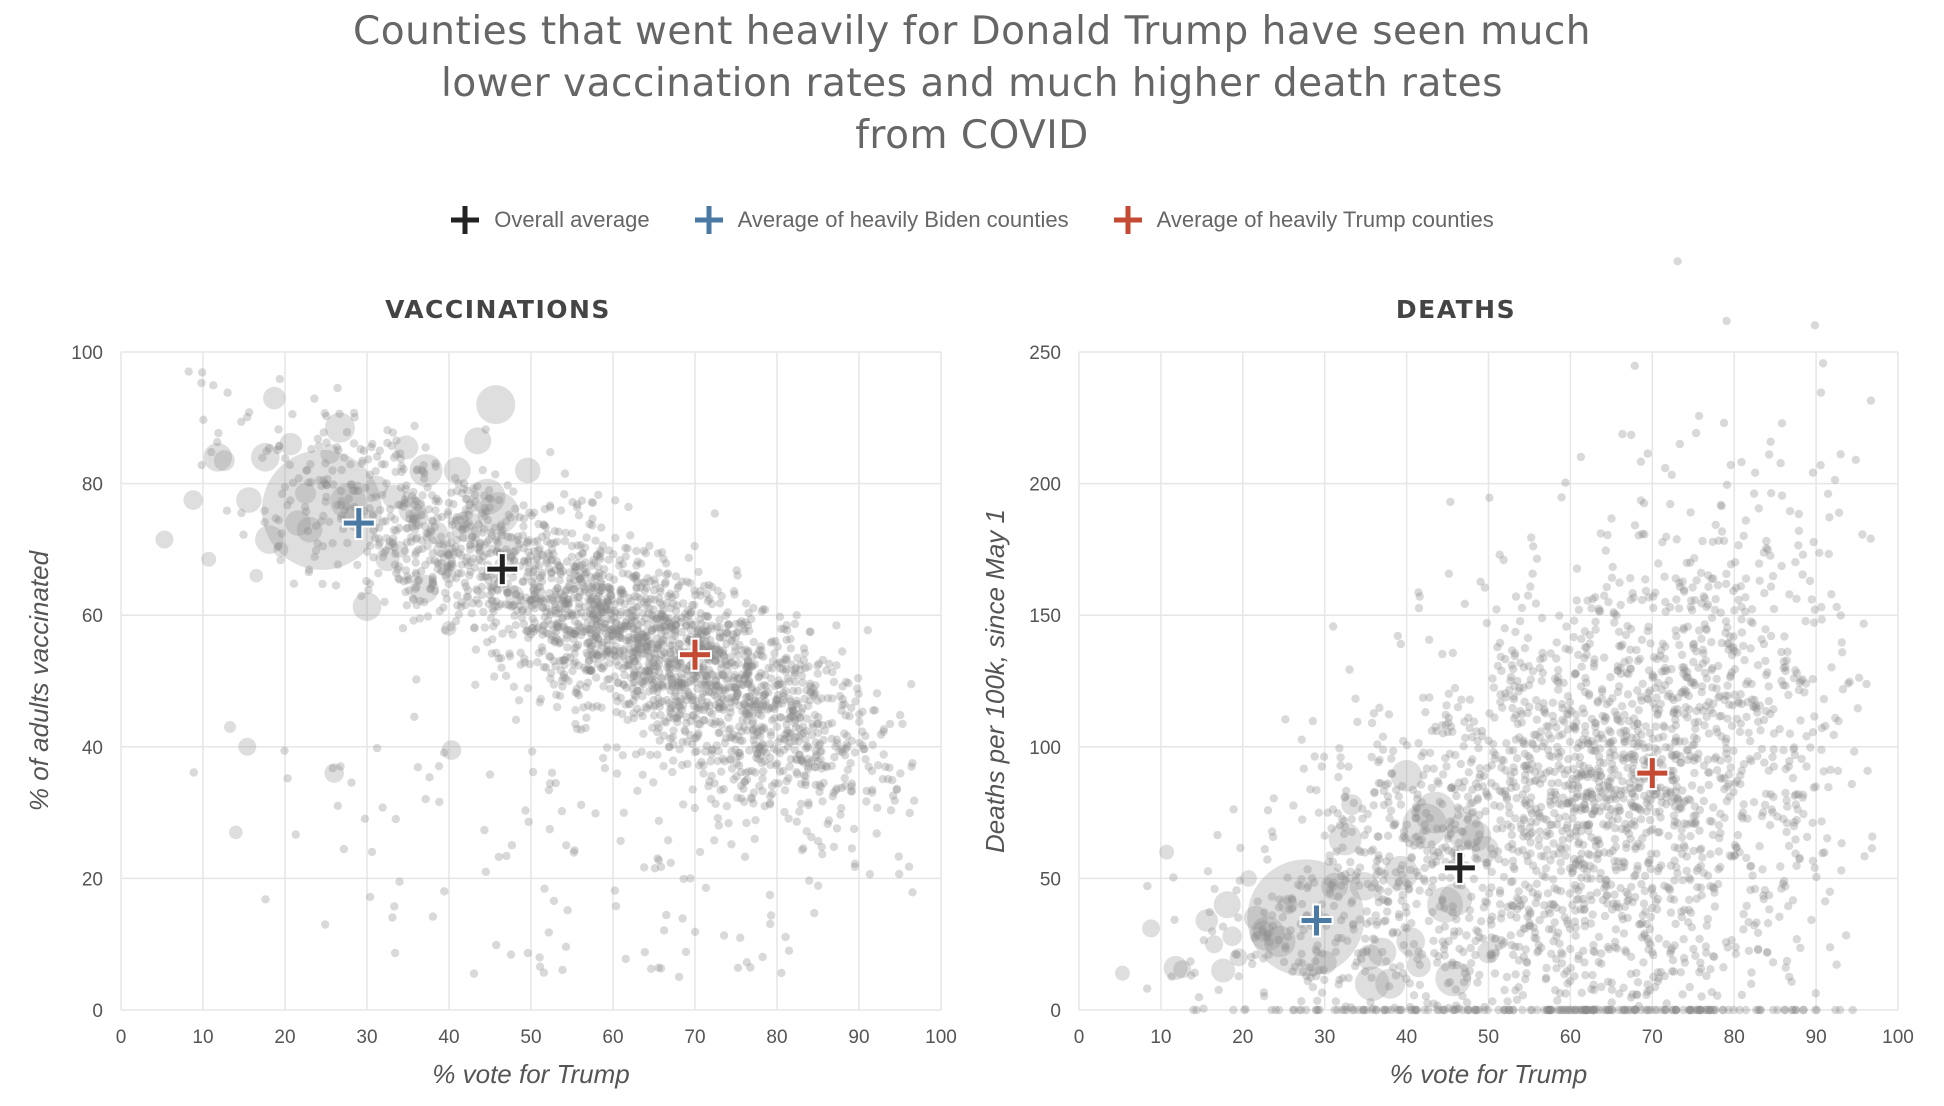 Image resolution: width=1944 pixels, height=1106 pixels. What do you see at coordinates (530, 1037) in the screenshot?
I see `x-tick-label: 50` at bounding box center [530, 1037].